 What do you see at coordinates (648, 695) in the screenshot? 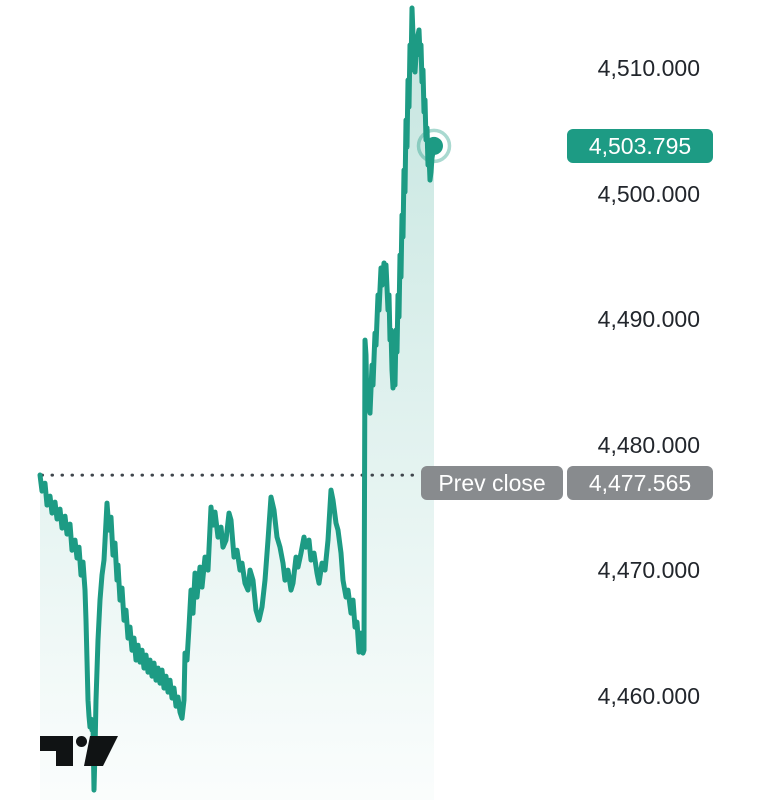
I see `price-axis-label: 4,460.000` at bounding box center [648, 695].